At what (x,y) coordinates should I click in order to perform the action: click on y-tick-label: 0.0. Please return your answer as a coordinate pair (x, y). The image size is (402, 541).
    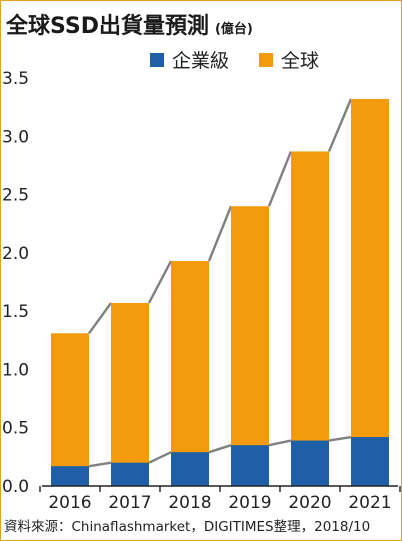
    Looking at the image, I should click on (15, 487).